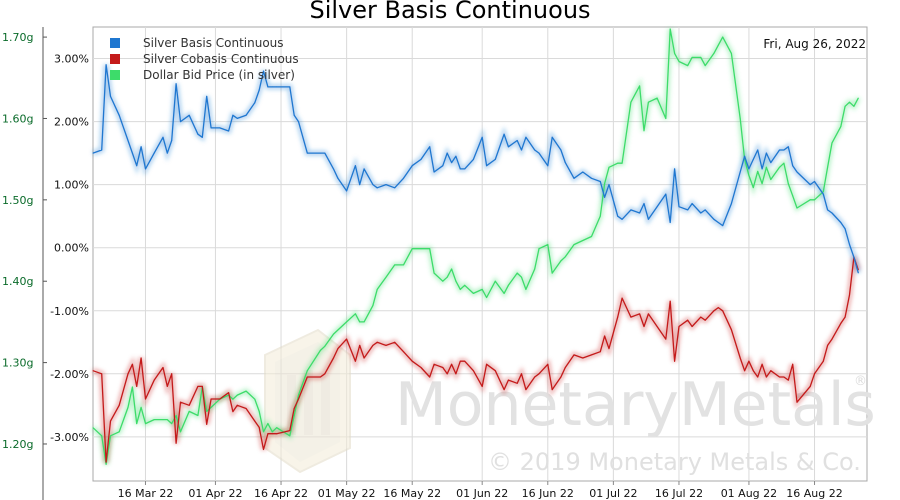 Image resolution: width=900 pixels, height=500 pixels. Describe the element at coordinates (635, 405) in the screenshot. I see `watermark-brand: MonetaryMetals` at that location.